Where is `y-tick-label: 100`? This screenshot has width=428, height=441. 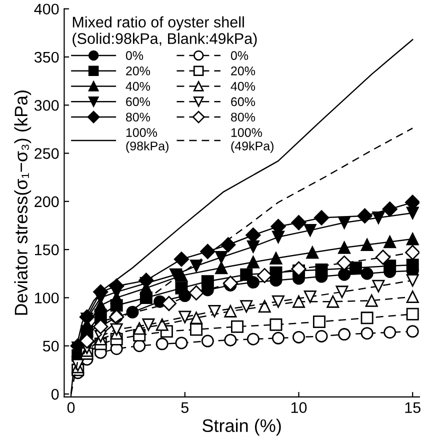
y-tick-label: 100 is located at coordinates (47, 298).